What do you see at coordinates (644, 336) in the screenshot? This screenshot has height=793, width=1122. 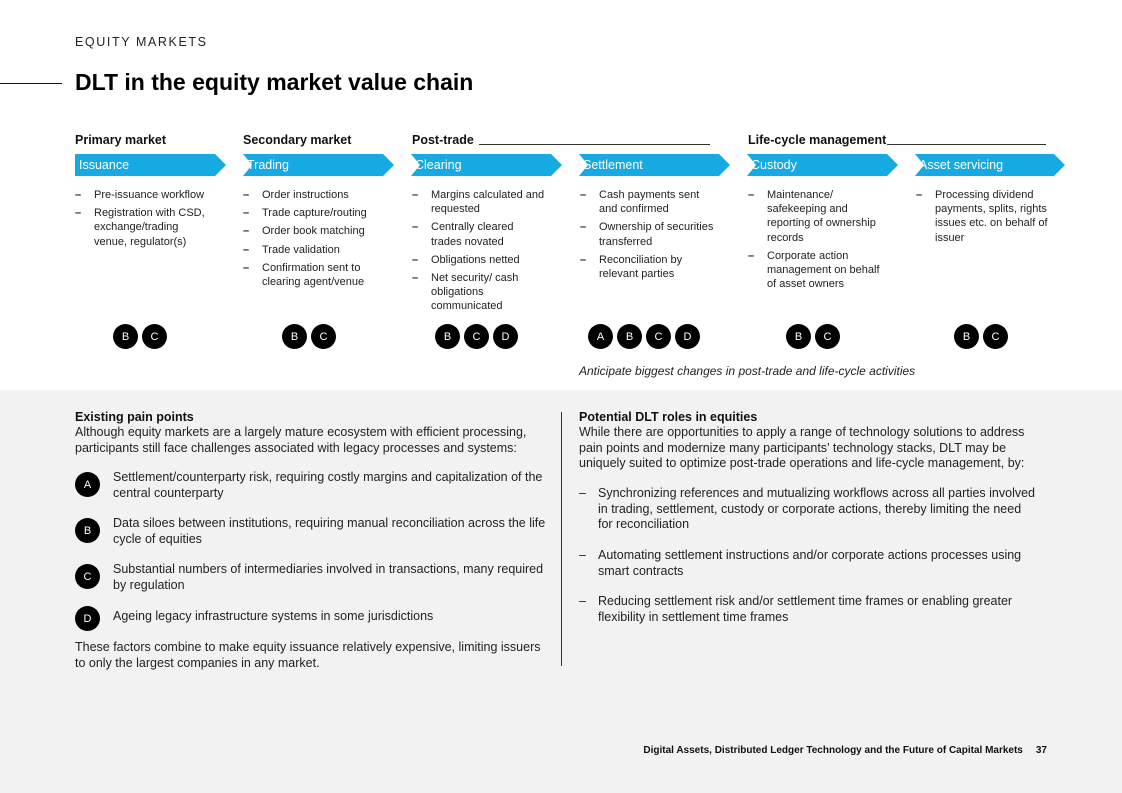 I see `settlement-badges: A B C D` at bounding box center [644, 336].